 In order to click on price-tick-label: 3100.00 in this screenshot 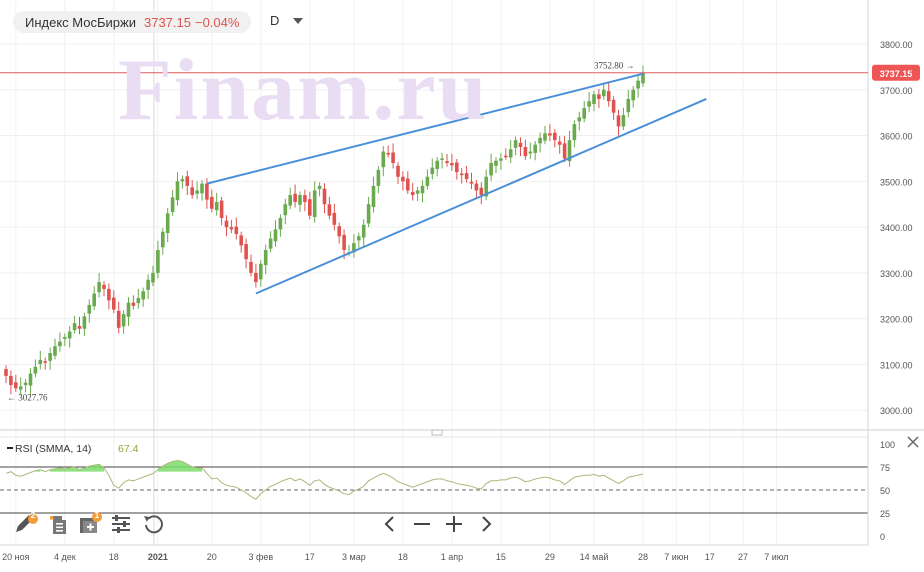, I will do `click(896, 365)`.